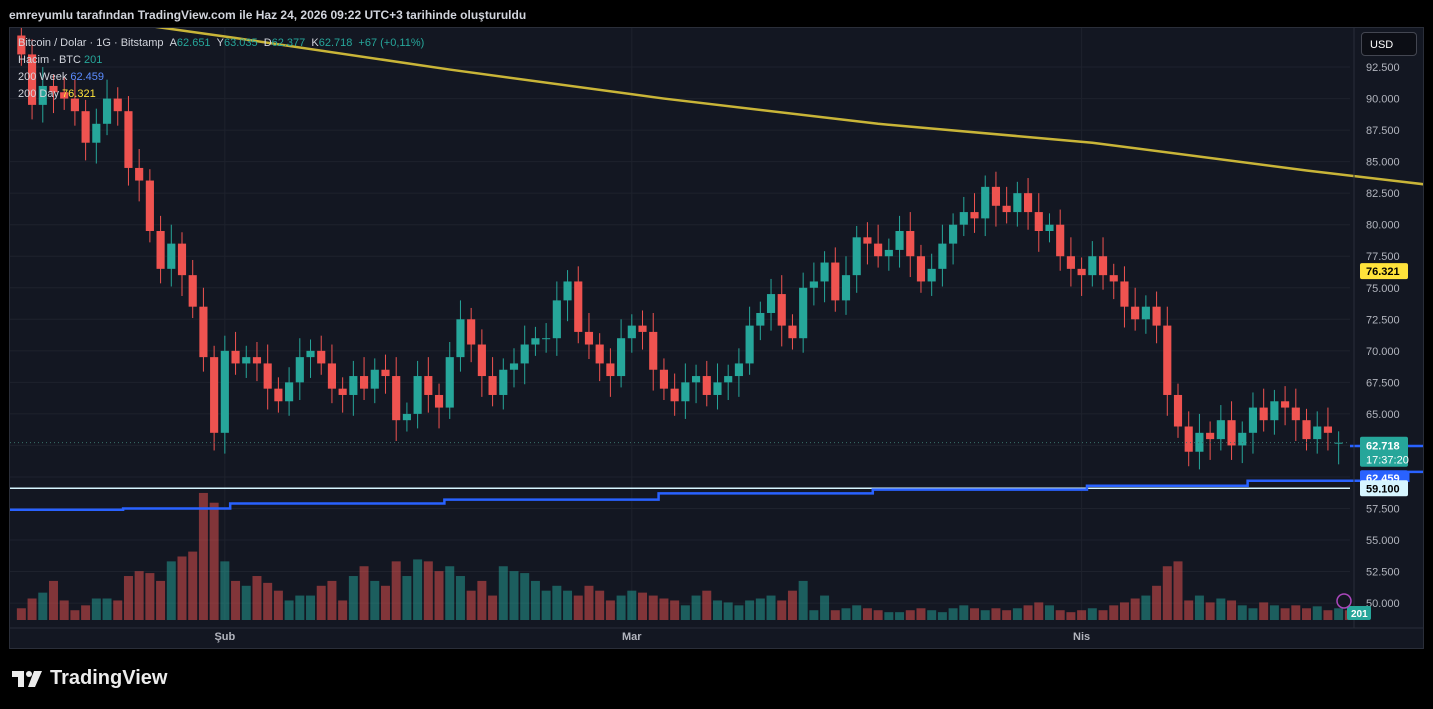 The width and height of the screenshot is (1433, 709). What do you see at coordinates (1383, 447) in the screenshot?
I see `last-price-tag: 62.718` at bounding box center [1383, 447].